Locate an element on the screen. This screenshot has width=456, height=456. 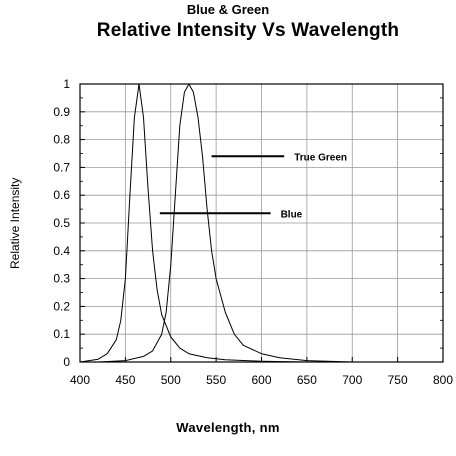
y-tick-label: 0.7 is located at coordinates (61, 167).